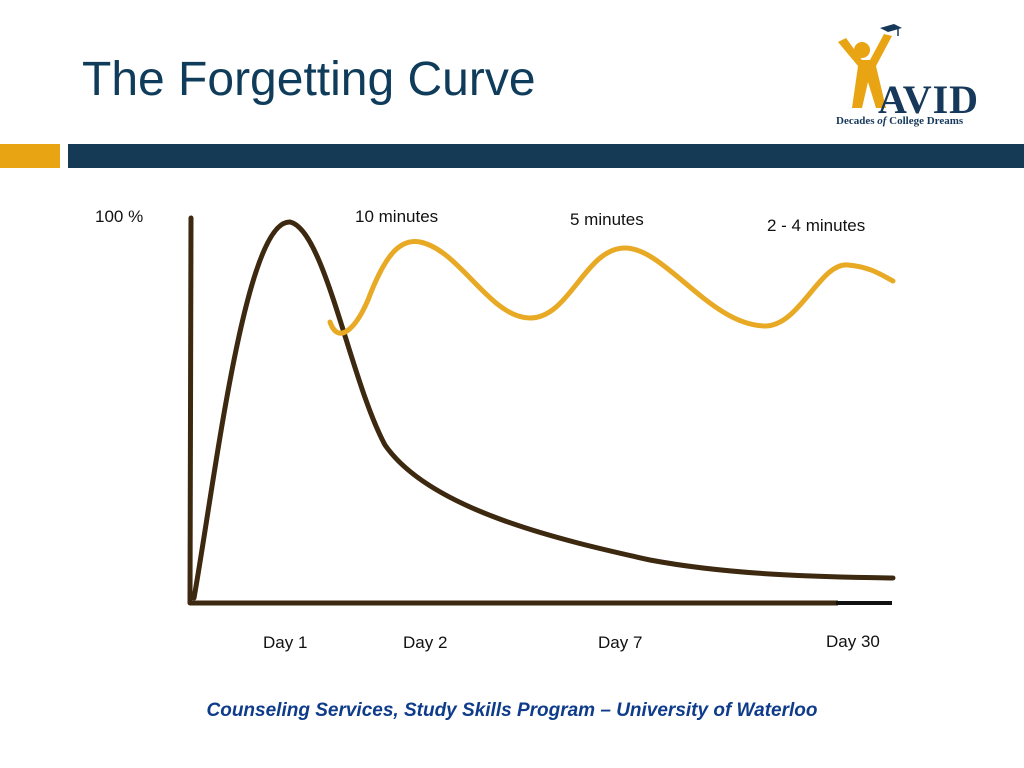  What do you see at coordinates (620, 642) in the screenshot?
I see `x-tick-label: Day 7` at bounding box center [620, 642].